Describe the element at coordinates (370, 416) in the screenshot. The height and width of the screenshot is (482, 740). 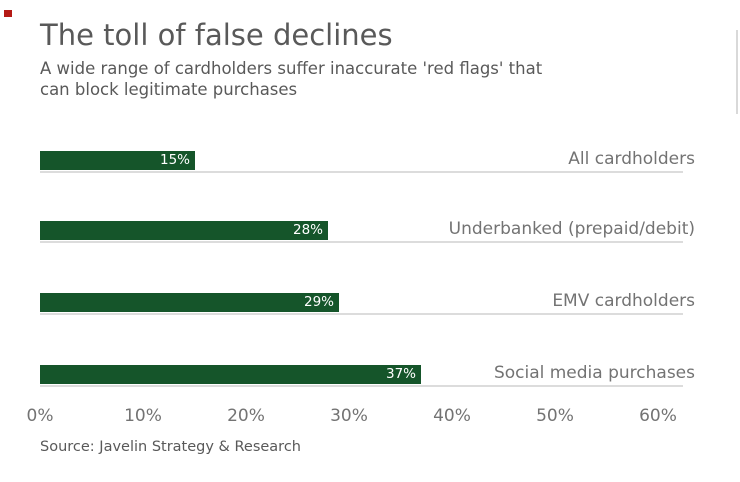
I see `x-axis: 0% 10% 20% 30% 40% 50% 60%` at that location.